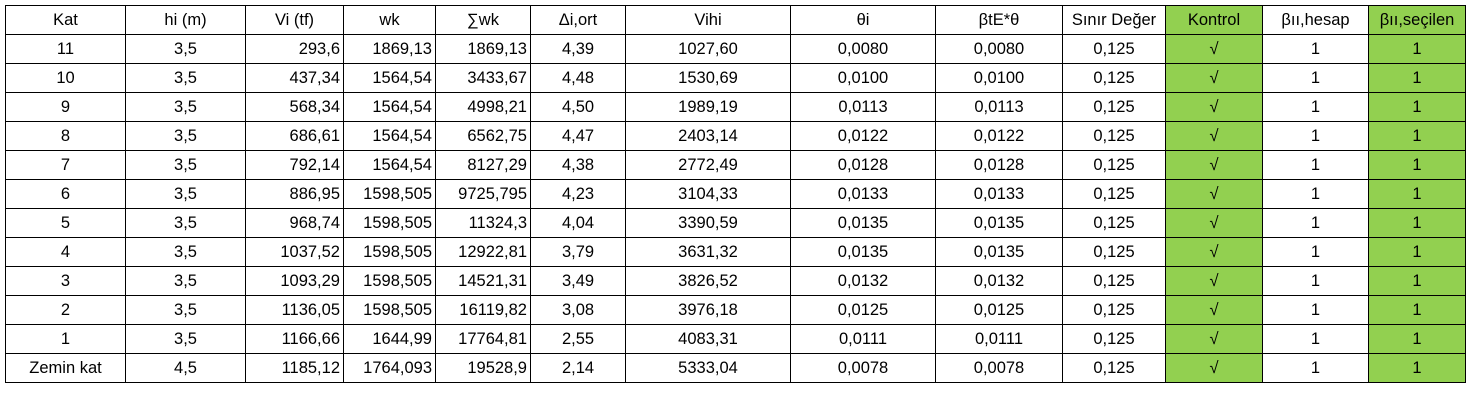  What do you see at coordinates (294, 368) in the screenshot?
I see `table-cell: 1185,12` at bounding box center [294, 368].